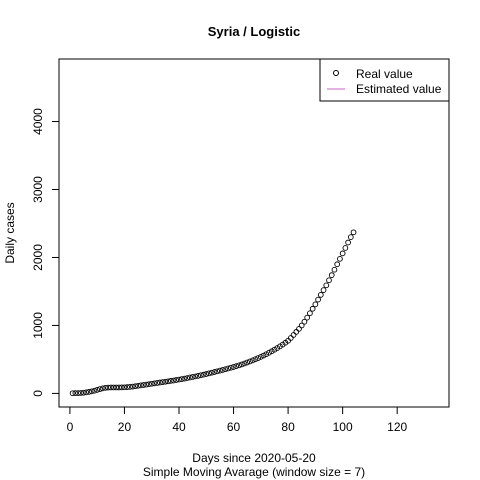 Image resolution: width=480 pixels, height=480 pixels. I want to click on x-tick-label: 120, so click(397, 427).